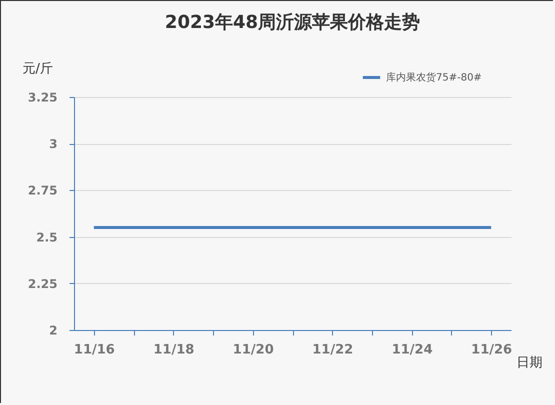  Describe the element at coordinates (53, 144) in the screenshot. I see `y-tick-label: 3` at that location.